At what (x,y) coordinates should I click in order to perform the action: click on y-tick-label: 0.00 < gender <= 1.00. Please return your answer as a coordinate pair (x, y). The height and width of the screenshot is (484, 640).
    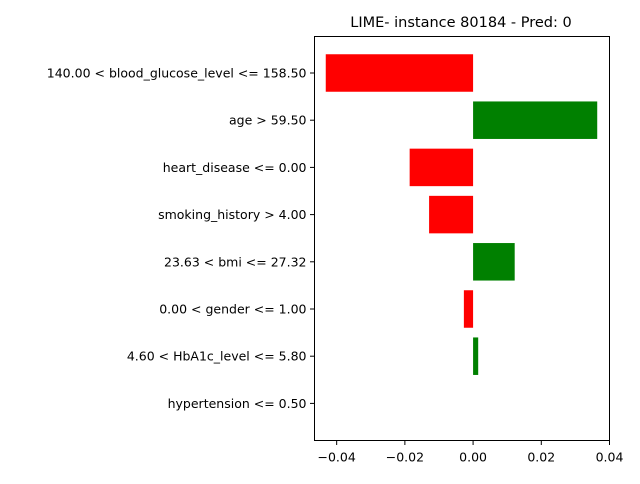
    Looking at the image, I should click on (232, 309).